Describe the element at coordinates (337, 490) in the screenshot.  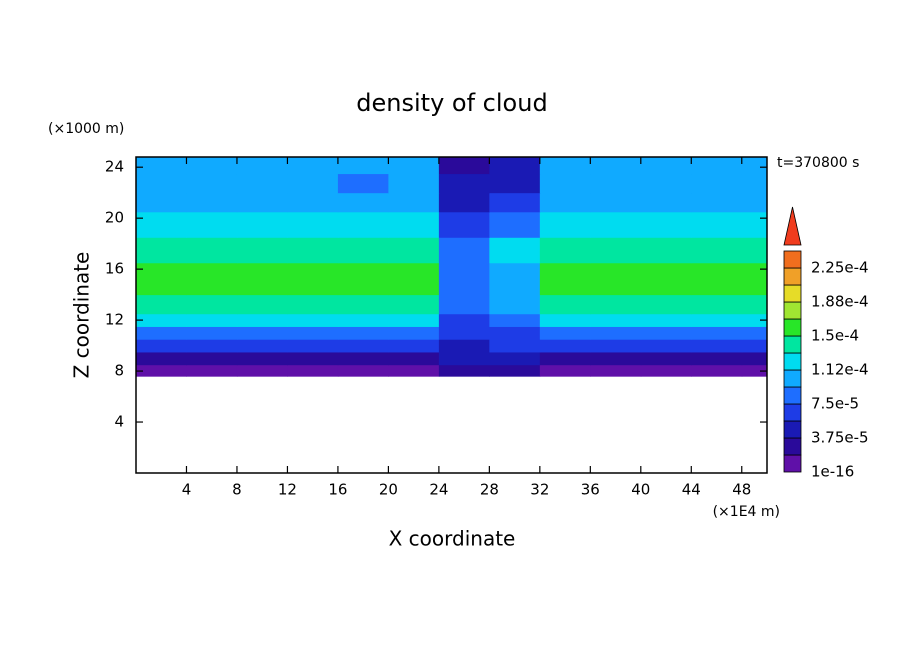
I see `x-tick-label: 16` at that location.